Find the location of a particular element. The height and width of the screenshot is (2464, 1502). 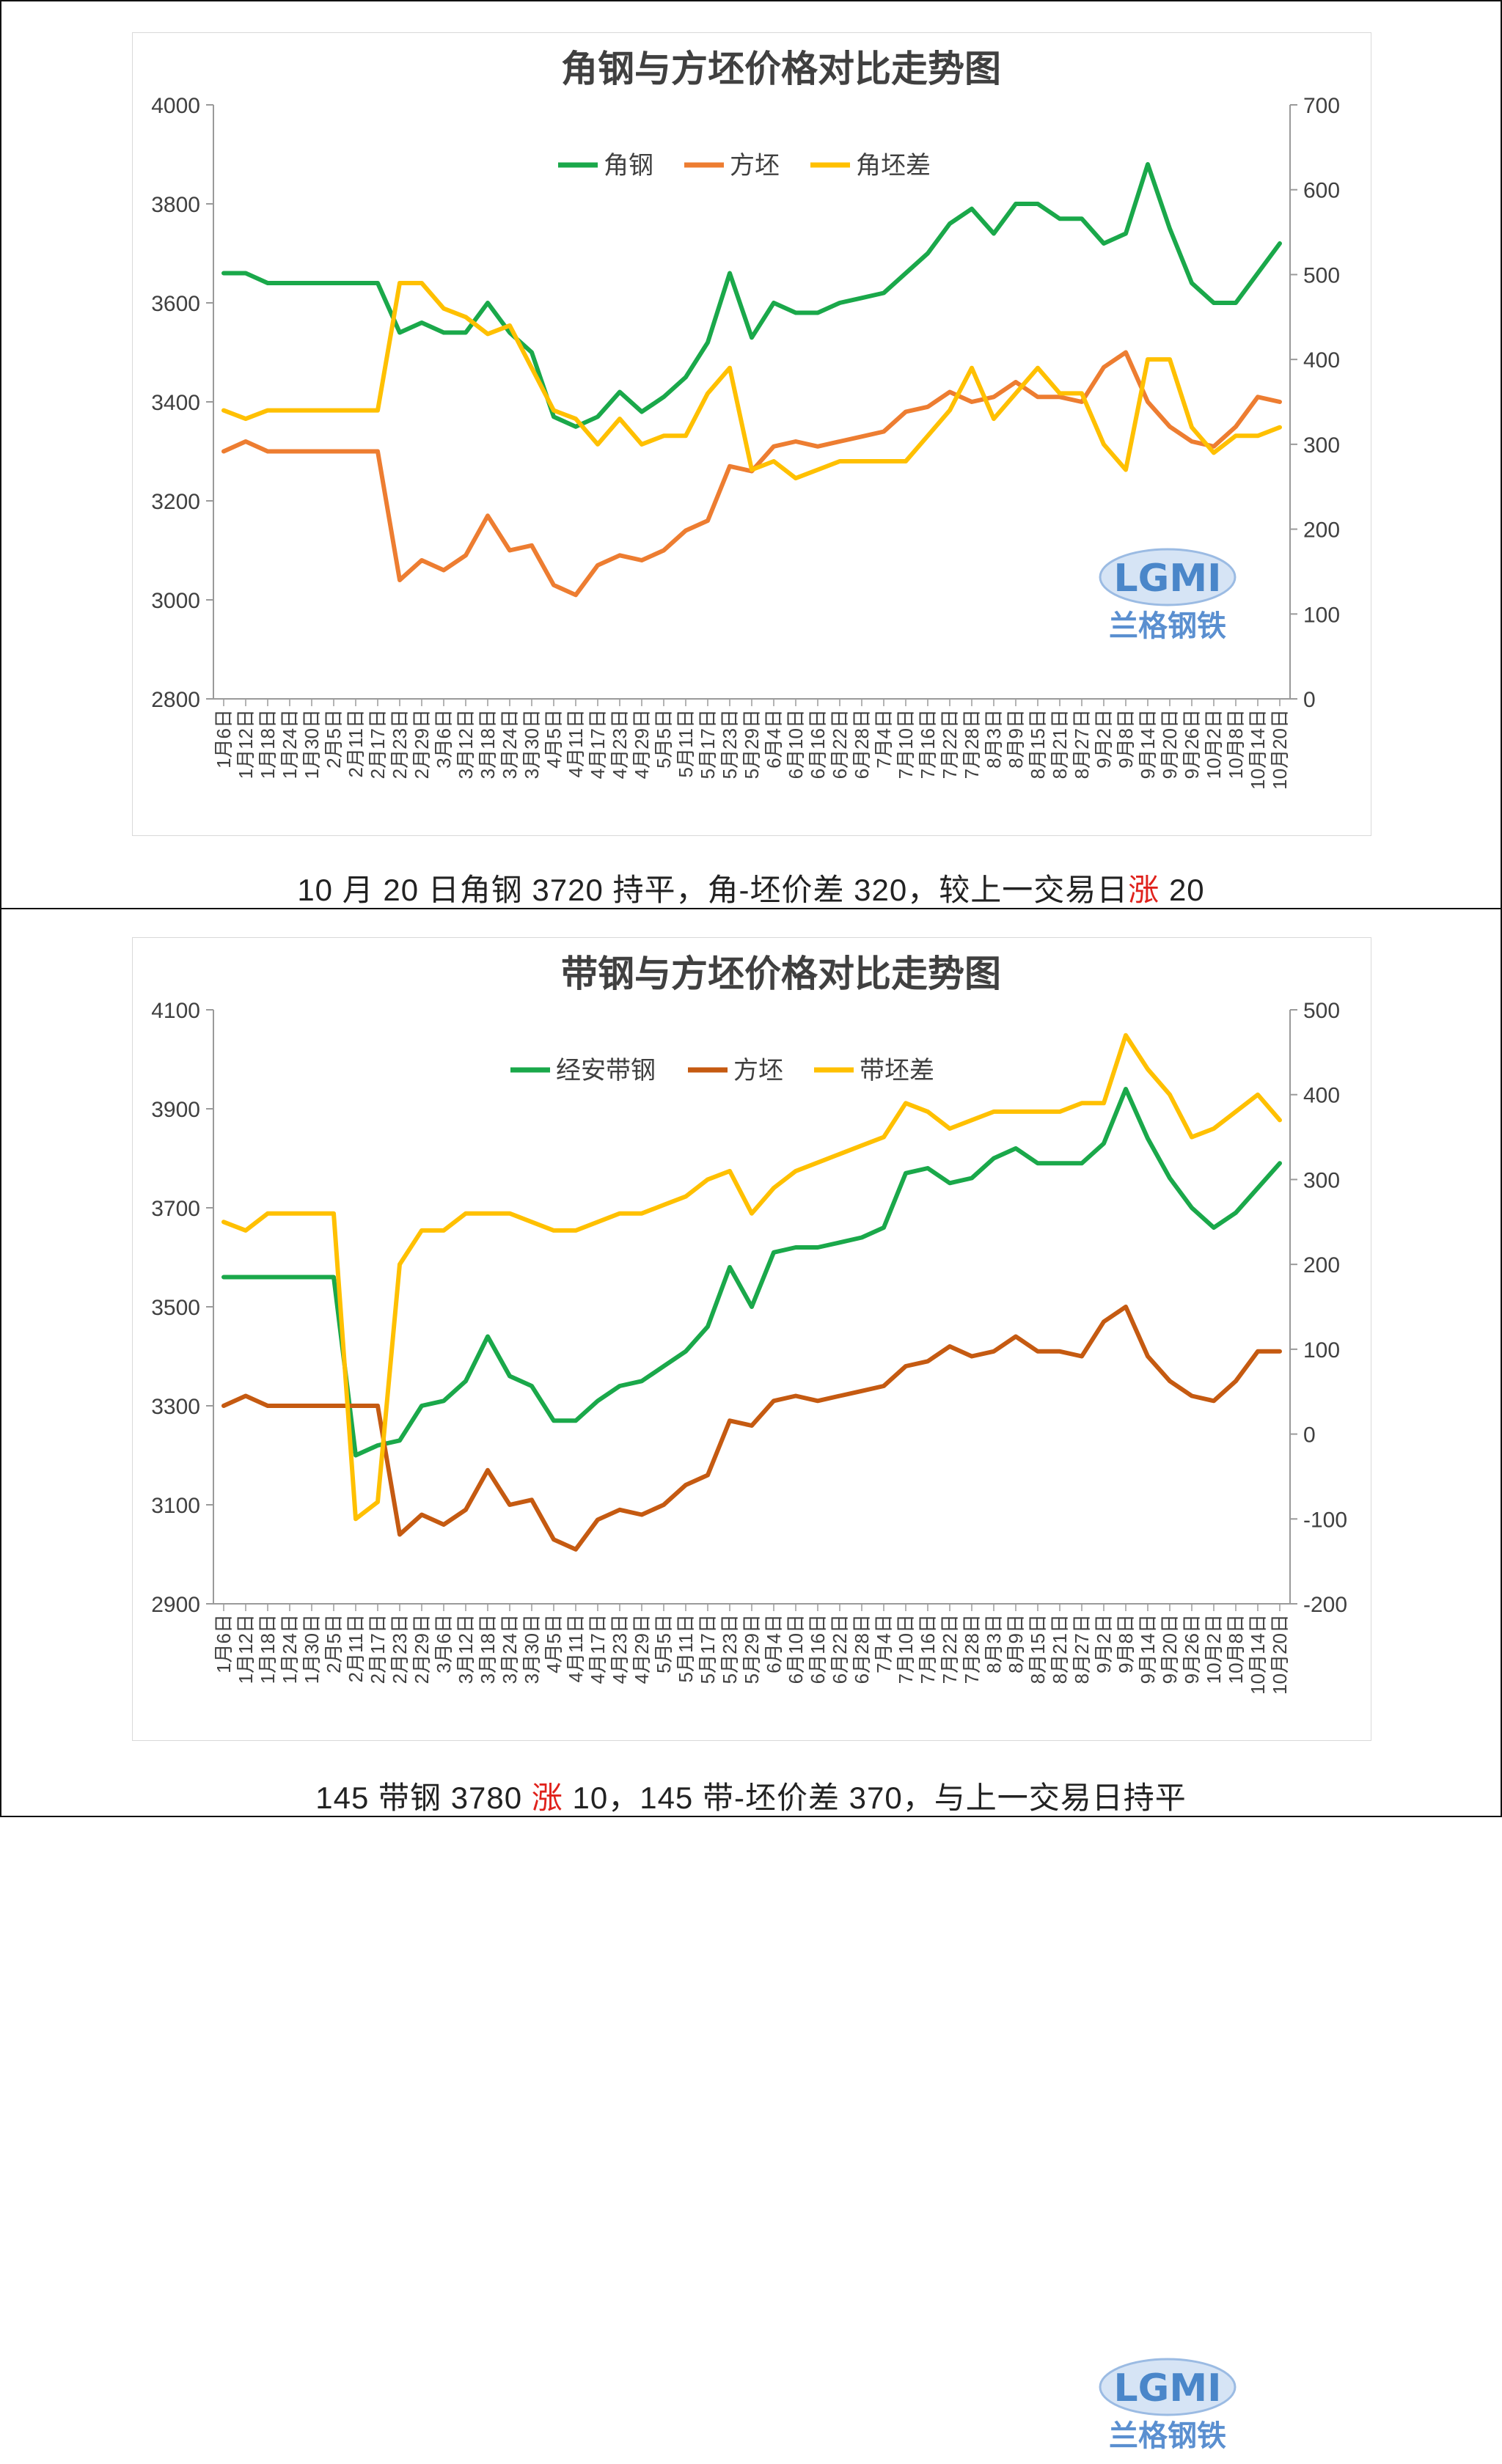

x-tick-label: 2月17日 is located at coordinates (378, 744).